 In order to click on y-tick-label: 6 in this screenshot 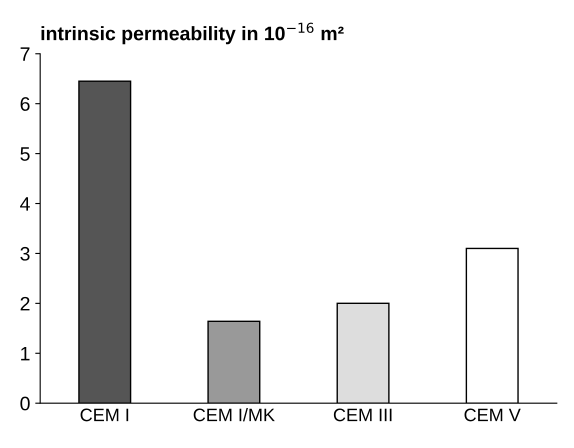, I will do `click(25, 104)`.